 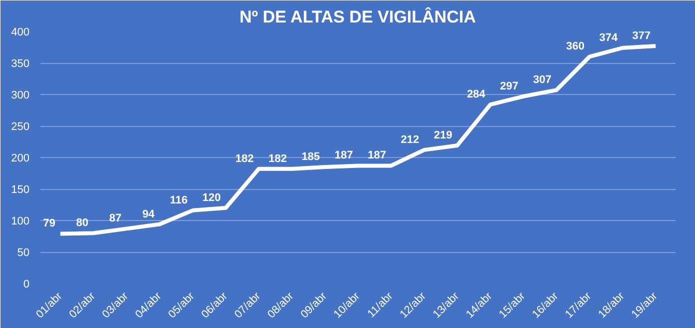 I want to click on chart-title: Nº DE ALTAS DE VIGILÂNCIA, so click(x=358, y=16).